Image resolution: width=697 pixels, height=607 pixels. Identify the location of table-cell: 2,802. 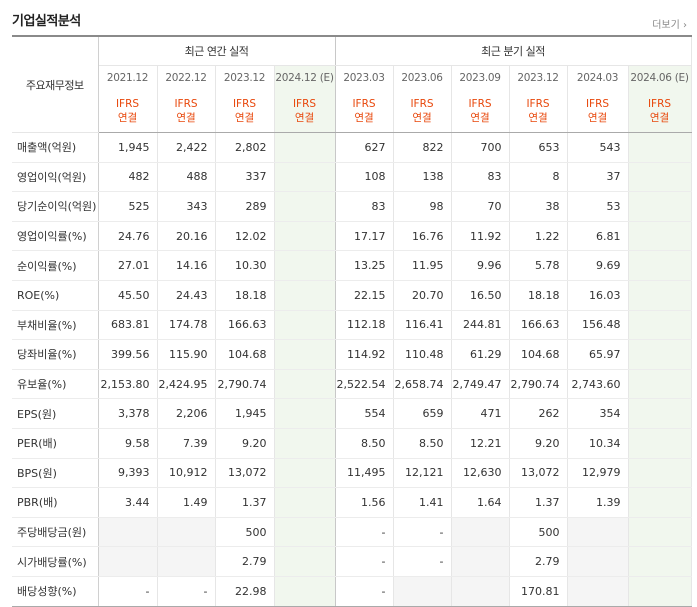
(245, 147).